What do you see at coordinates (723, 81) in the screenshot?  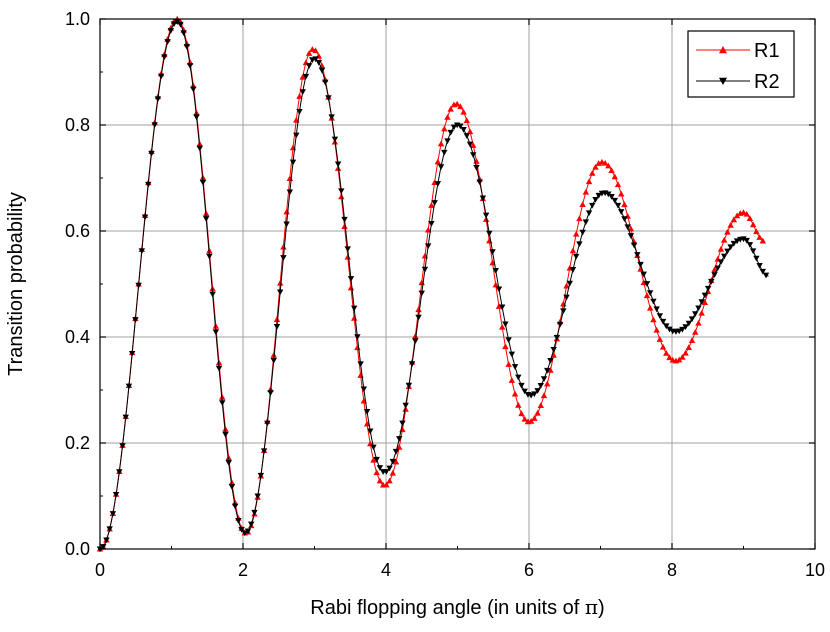 I see `legend-marker-r2` at bounding box center [723, 81].